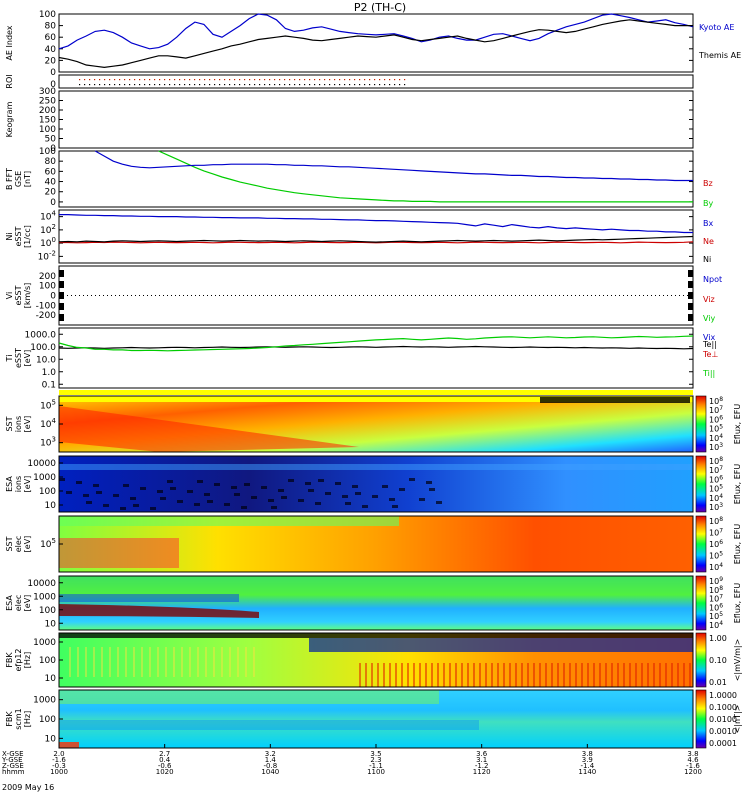 Image resolution: width=750 pixels, height=800 pixels. Describe the element at coordinates (719, 55) in the screenshot. I see `legend-Themis AE: Themis AE` at that location.